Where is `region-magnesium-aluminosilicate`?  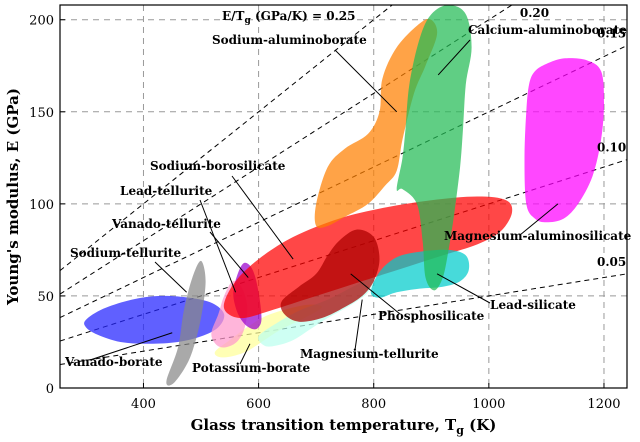 region-magnesium-aluminosilicate is located at coordinates (564, 140).